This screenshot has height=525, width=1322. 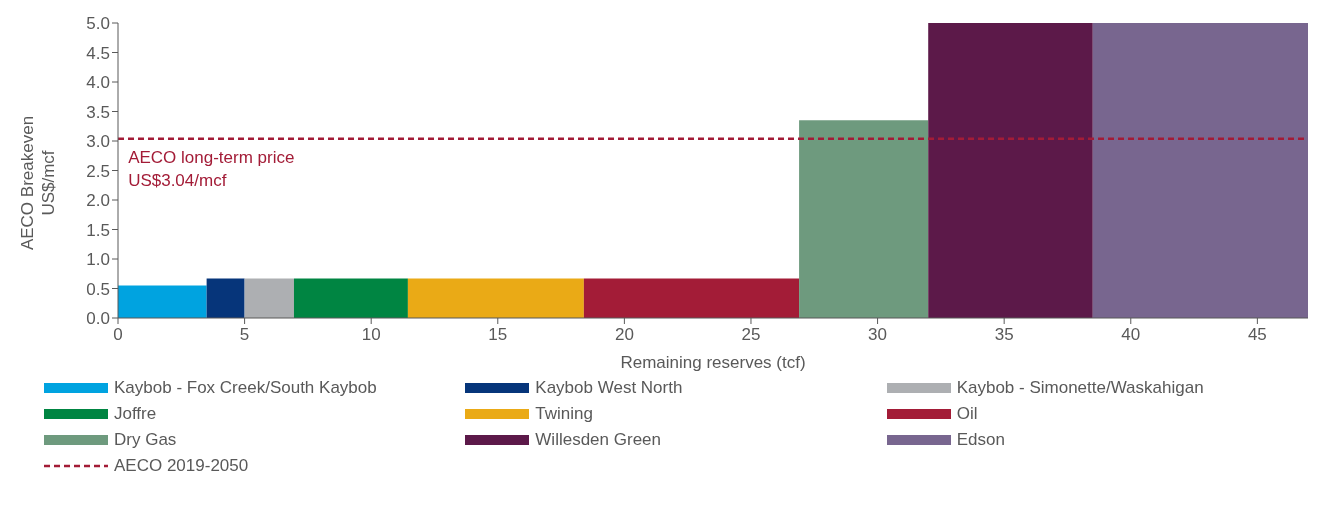 I want to click on legend-label: Kaybob West North, so click(x=609, y=388).